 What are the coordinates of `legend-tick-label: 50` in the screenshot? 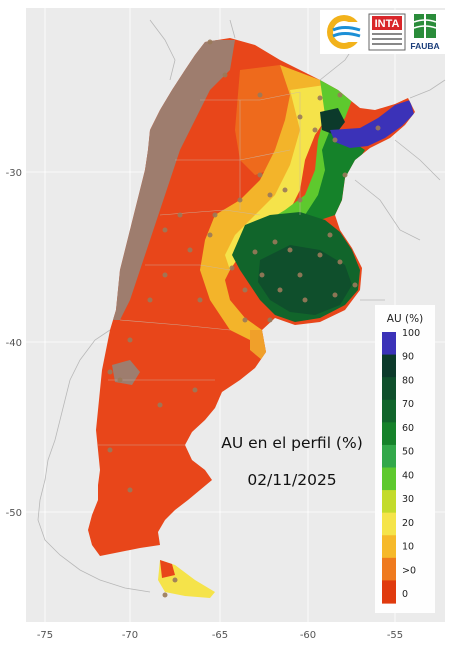 It's located at (408, 452).